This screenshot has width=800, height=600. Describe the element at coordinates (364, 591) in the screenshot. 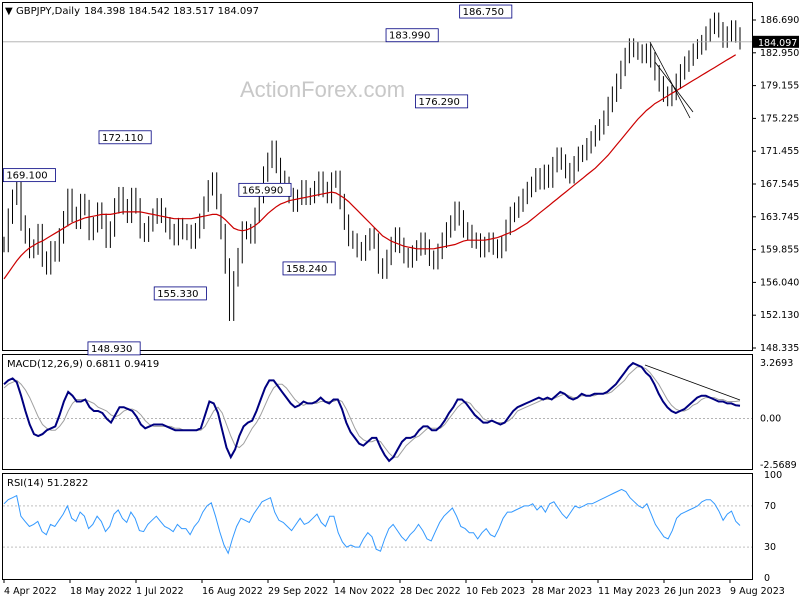

I see `x-tick-label: 14 Nov 2022` at that location.